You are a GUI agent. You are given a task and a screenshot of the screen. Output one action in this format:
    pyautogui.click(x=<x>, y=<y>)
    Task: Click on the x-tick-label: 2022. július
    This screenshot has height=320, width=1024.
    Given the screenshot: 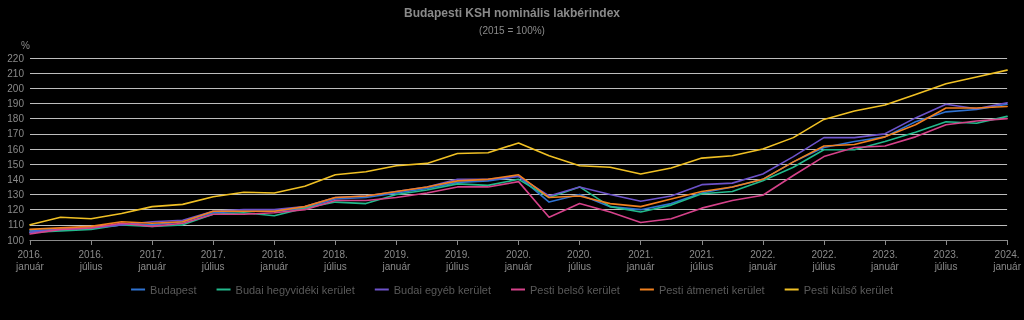 What is the action you would take?
    pyautogui.click(x=824, y=260)
    